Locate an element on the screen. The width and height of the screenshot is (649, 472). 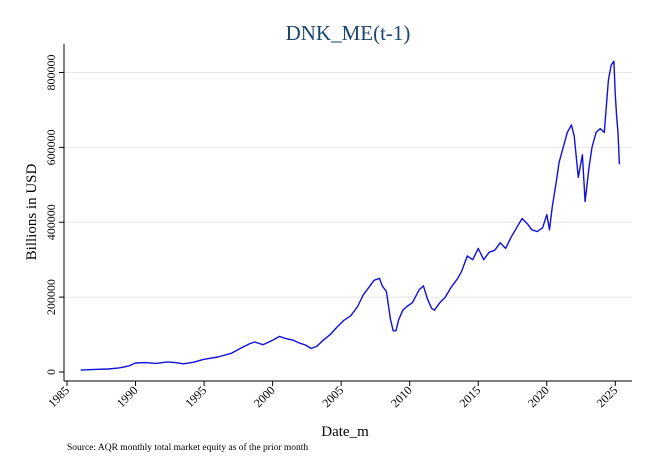
y-axis-ticks: 0 200000 400000 600000 800000 is located at coordinates (54, 214).